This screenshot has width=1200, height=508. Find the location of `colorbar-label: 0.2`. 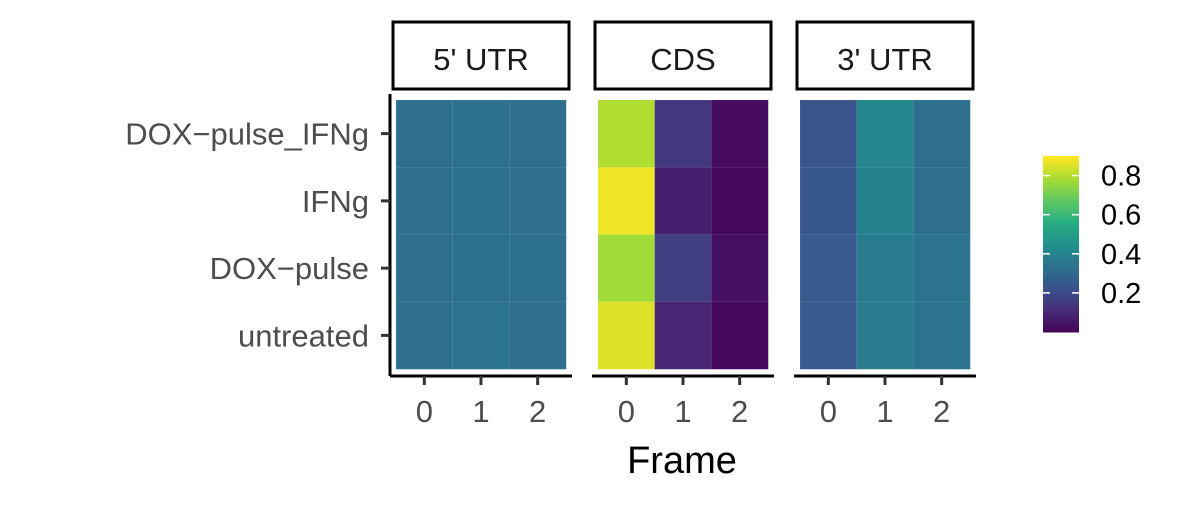

colorbar-label: 0.2 is located at coordinates (1121, 294).